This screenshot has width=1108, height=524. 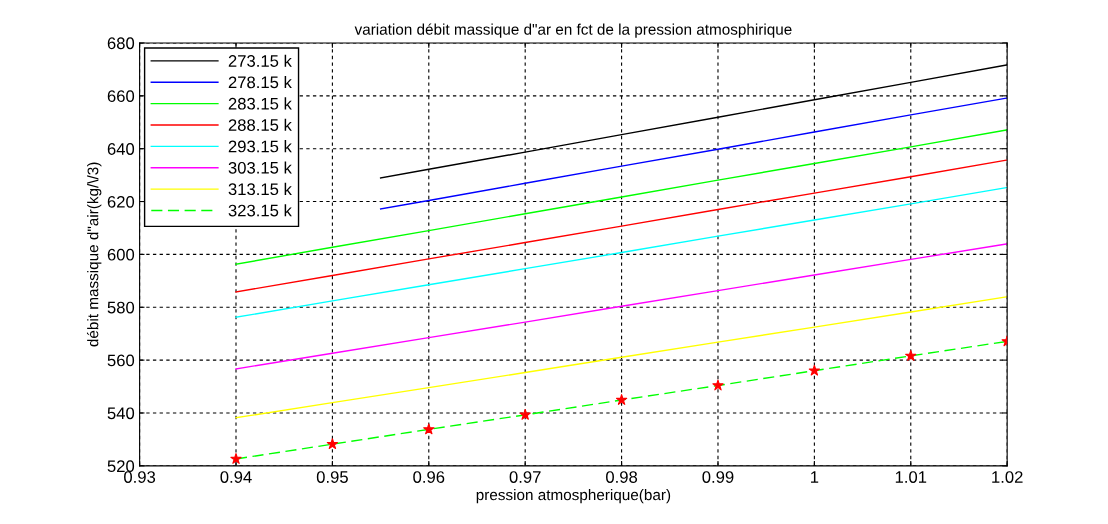 What do you see at coordinates (121, 360) in the screenshot?
I see `y-tick-label: 560` at bounding box center [121, 360].